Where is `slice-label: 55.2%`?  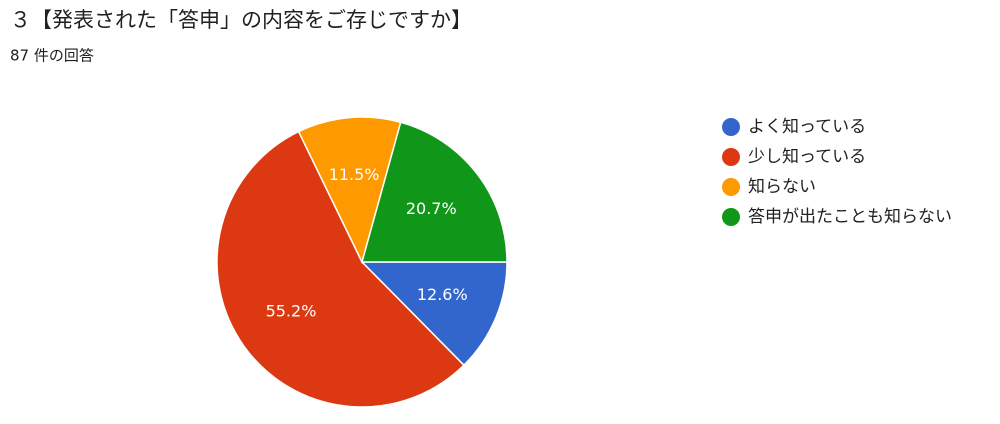 slice-label: 55.2% is located at coordinates (291, 311).